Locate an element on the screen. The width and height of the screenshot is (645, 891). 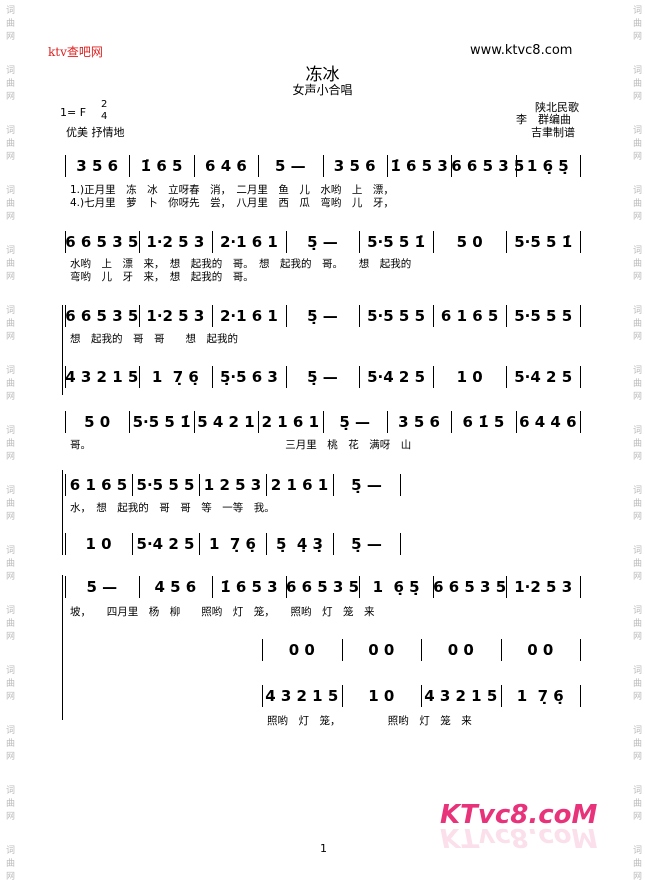
measure: 5·5 5 5 is located at coordinates (396, 316).